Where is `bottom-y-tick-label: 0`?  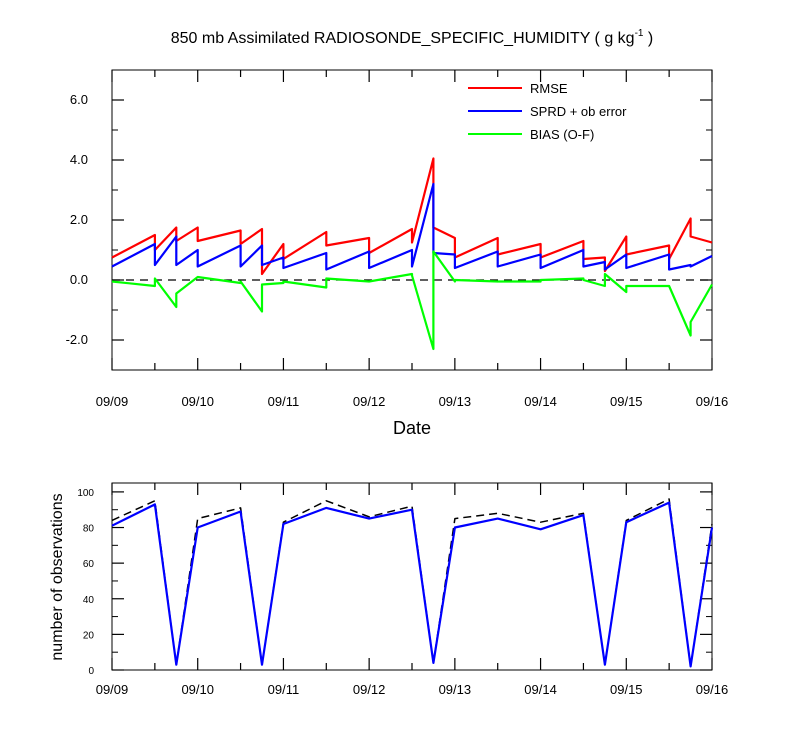
bottom-y-tick-label: 0 is located at coordinates (91, 671).